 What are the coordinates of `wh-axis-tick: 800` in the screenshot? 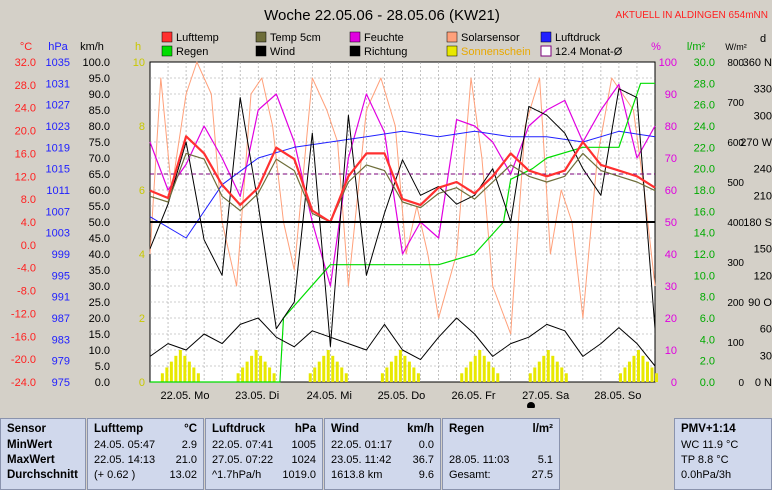 It's located at (735, 63).